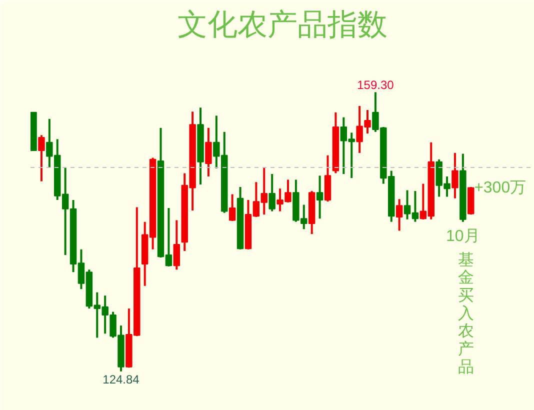 The width and height of the screenshot is (534, 410). What do you see at coordinates (463, 236) in the screenshot?
I see `annotation: 10月` at bounding box center [463, 236].